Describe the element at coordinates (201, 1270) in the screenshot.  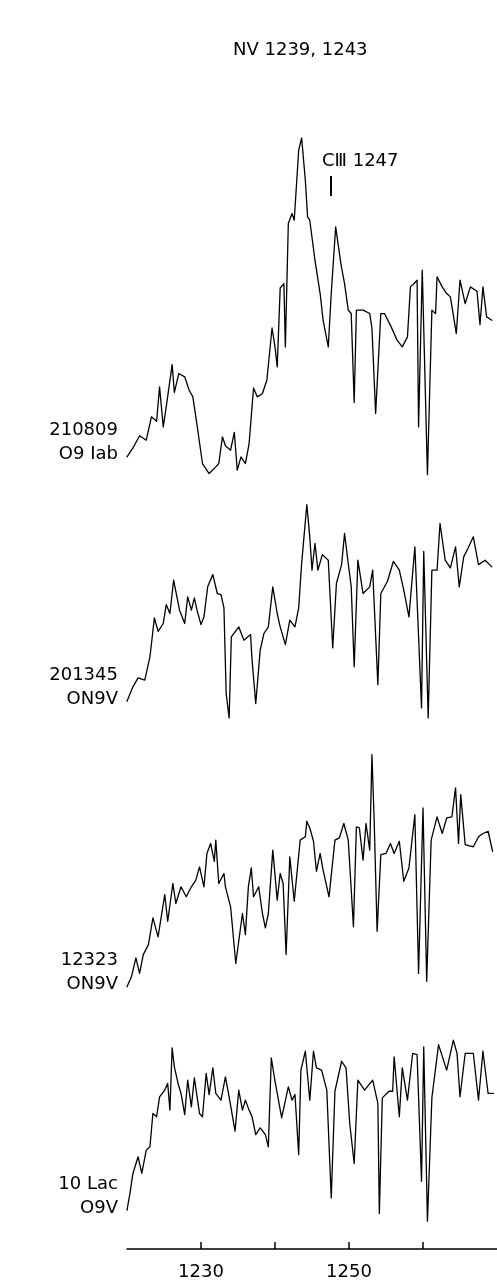
I see `x-tick-label: 1230` at that location.